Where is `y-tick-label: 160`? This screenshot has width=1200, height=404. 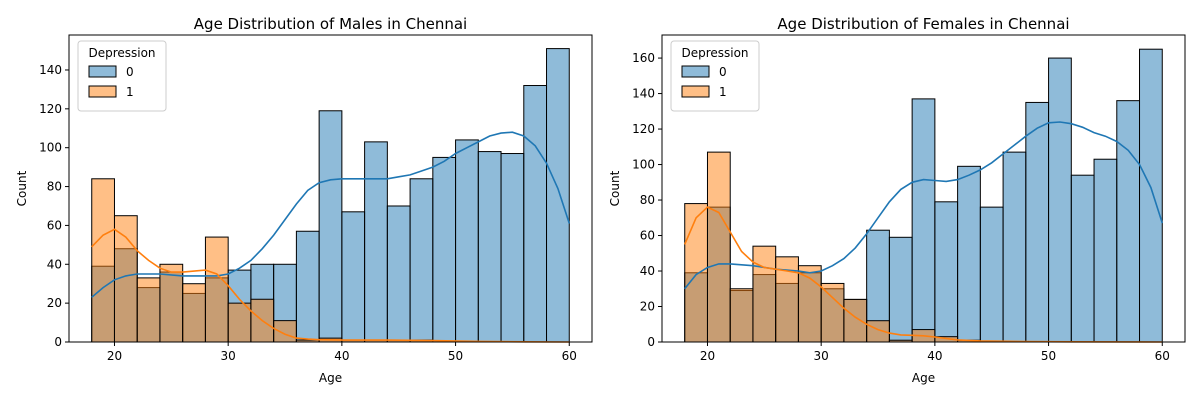
y-tick-label: 160 is located at coordinates (643, 58).